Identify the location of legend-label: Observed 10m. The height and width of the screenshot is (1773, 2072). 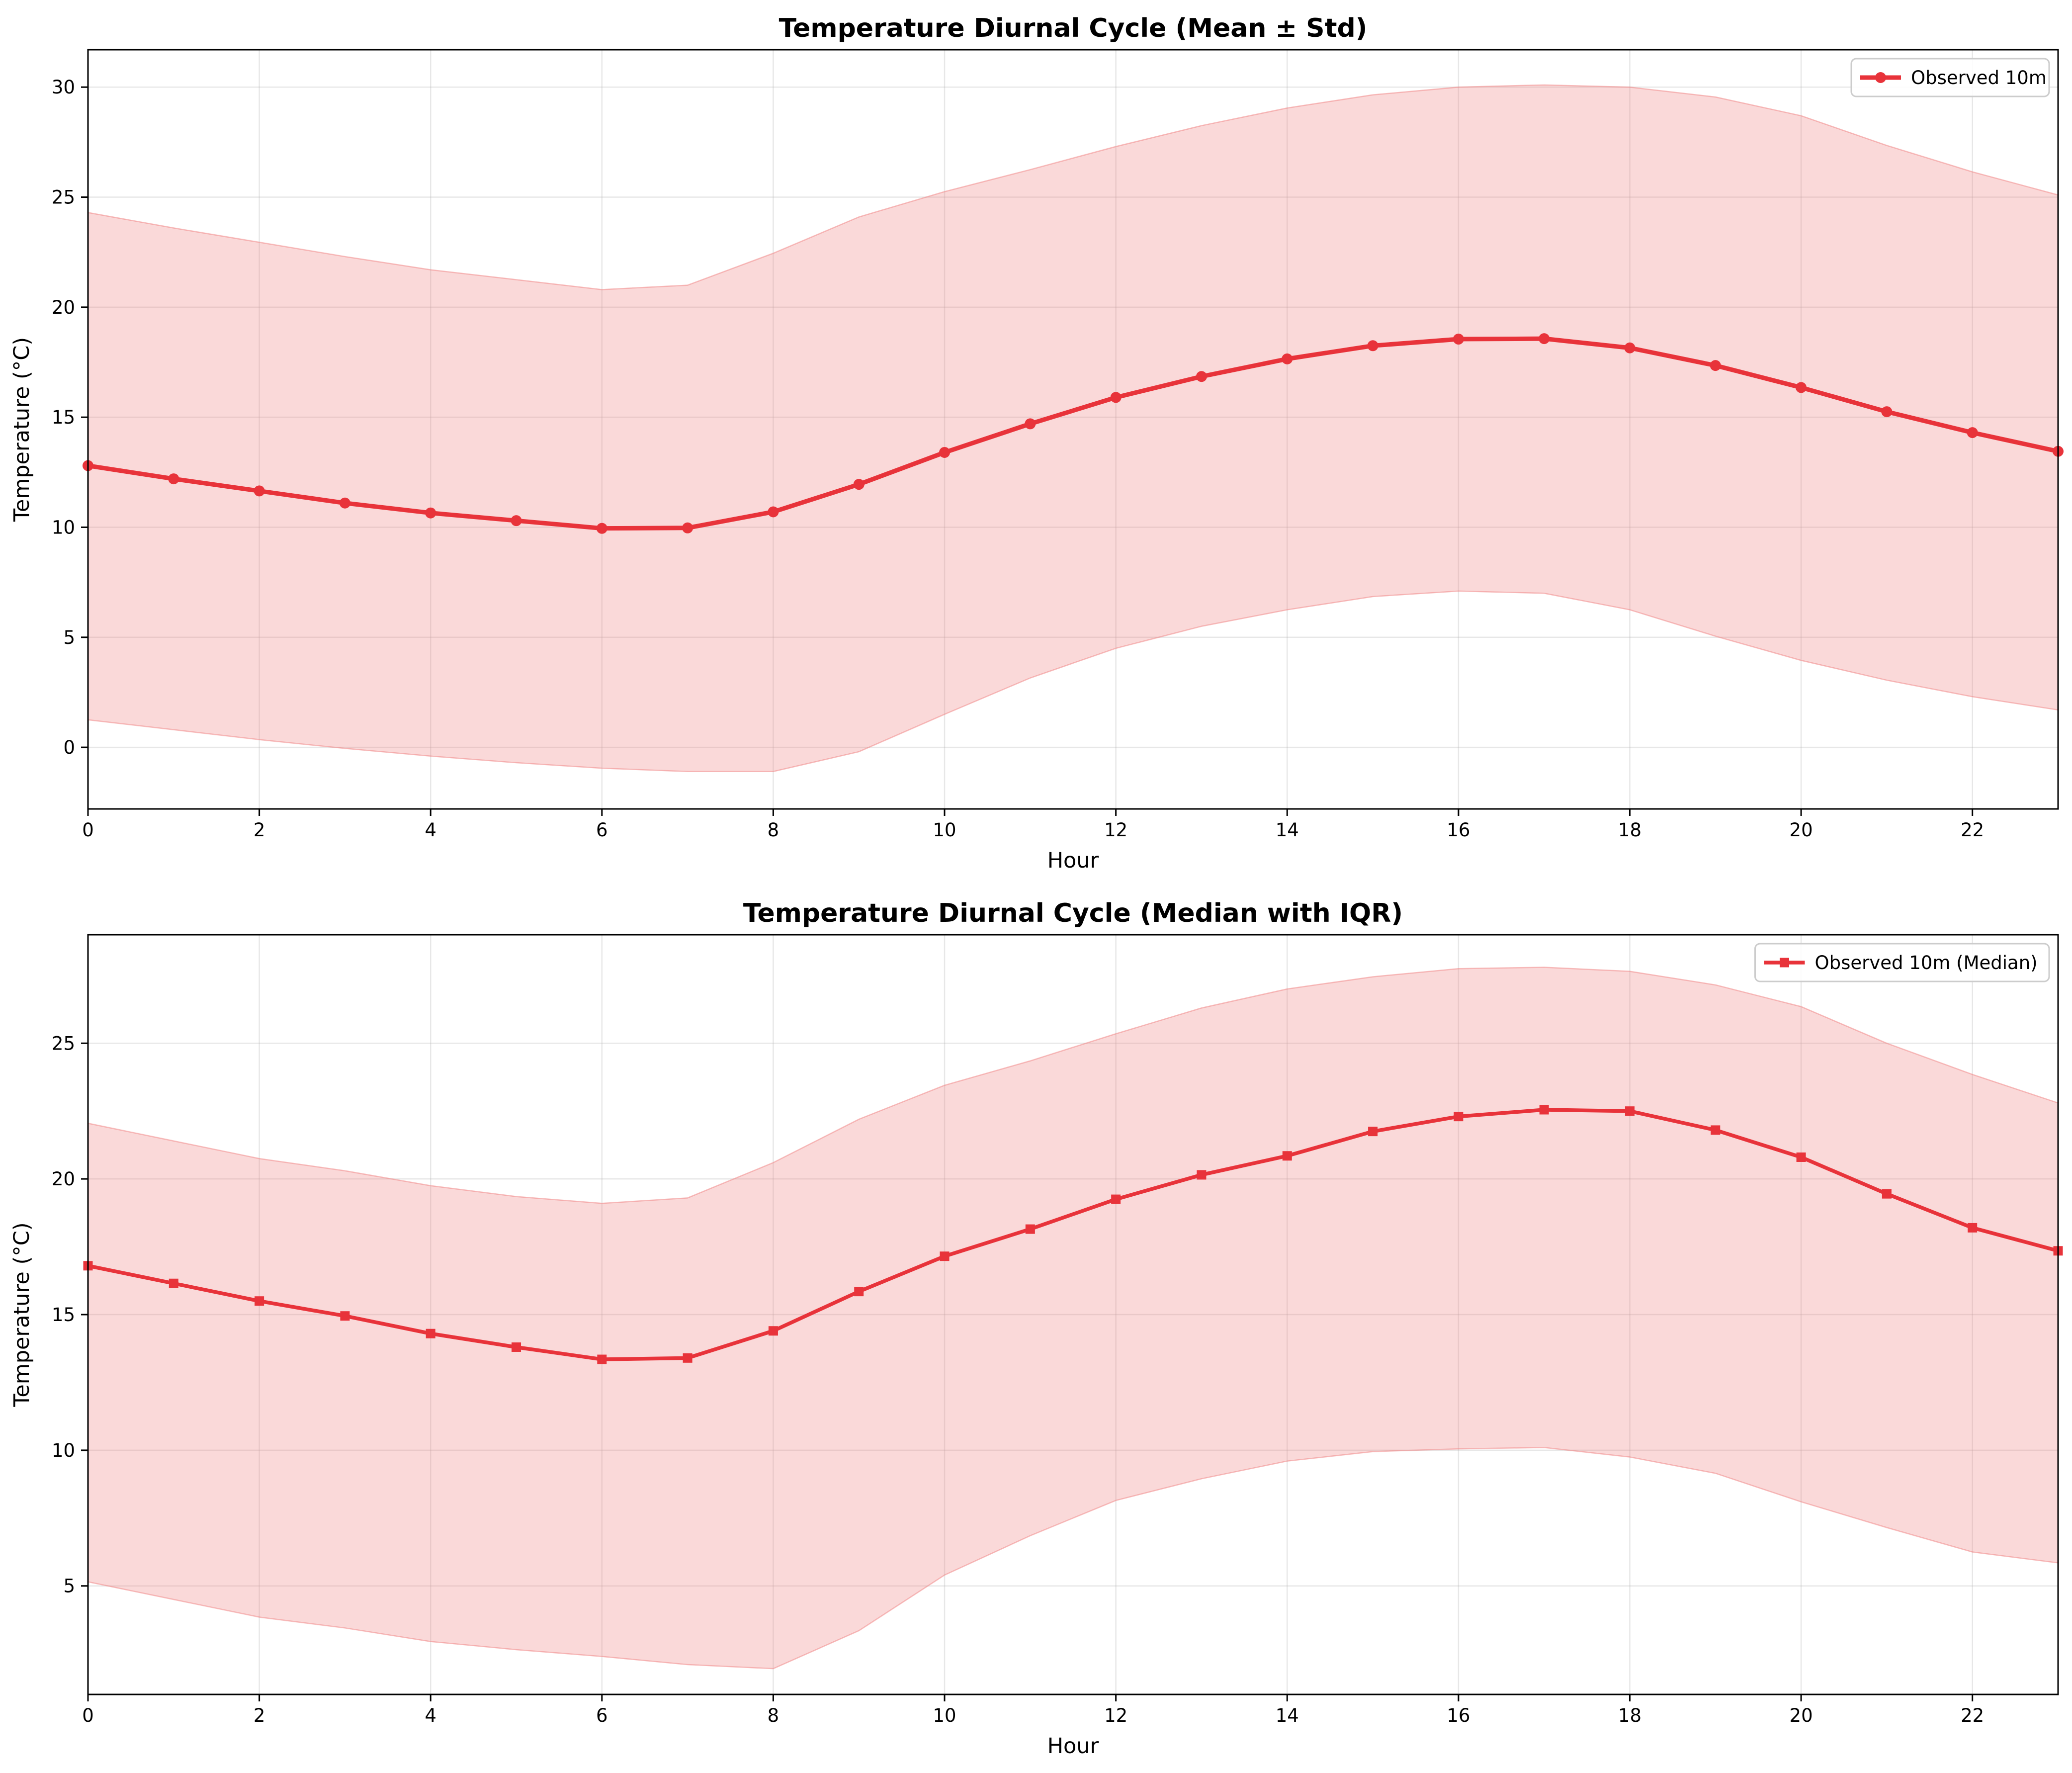
(1979, 78).